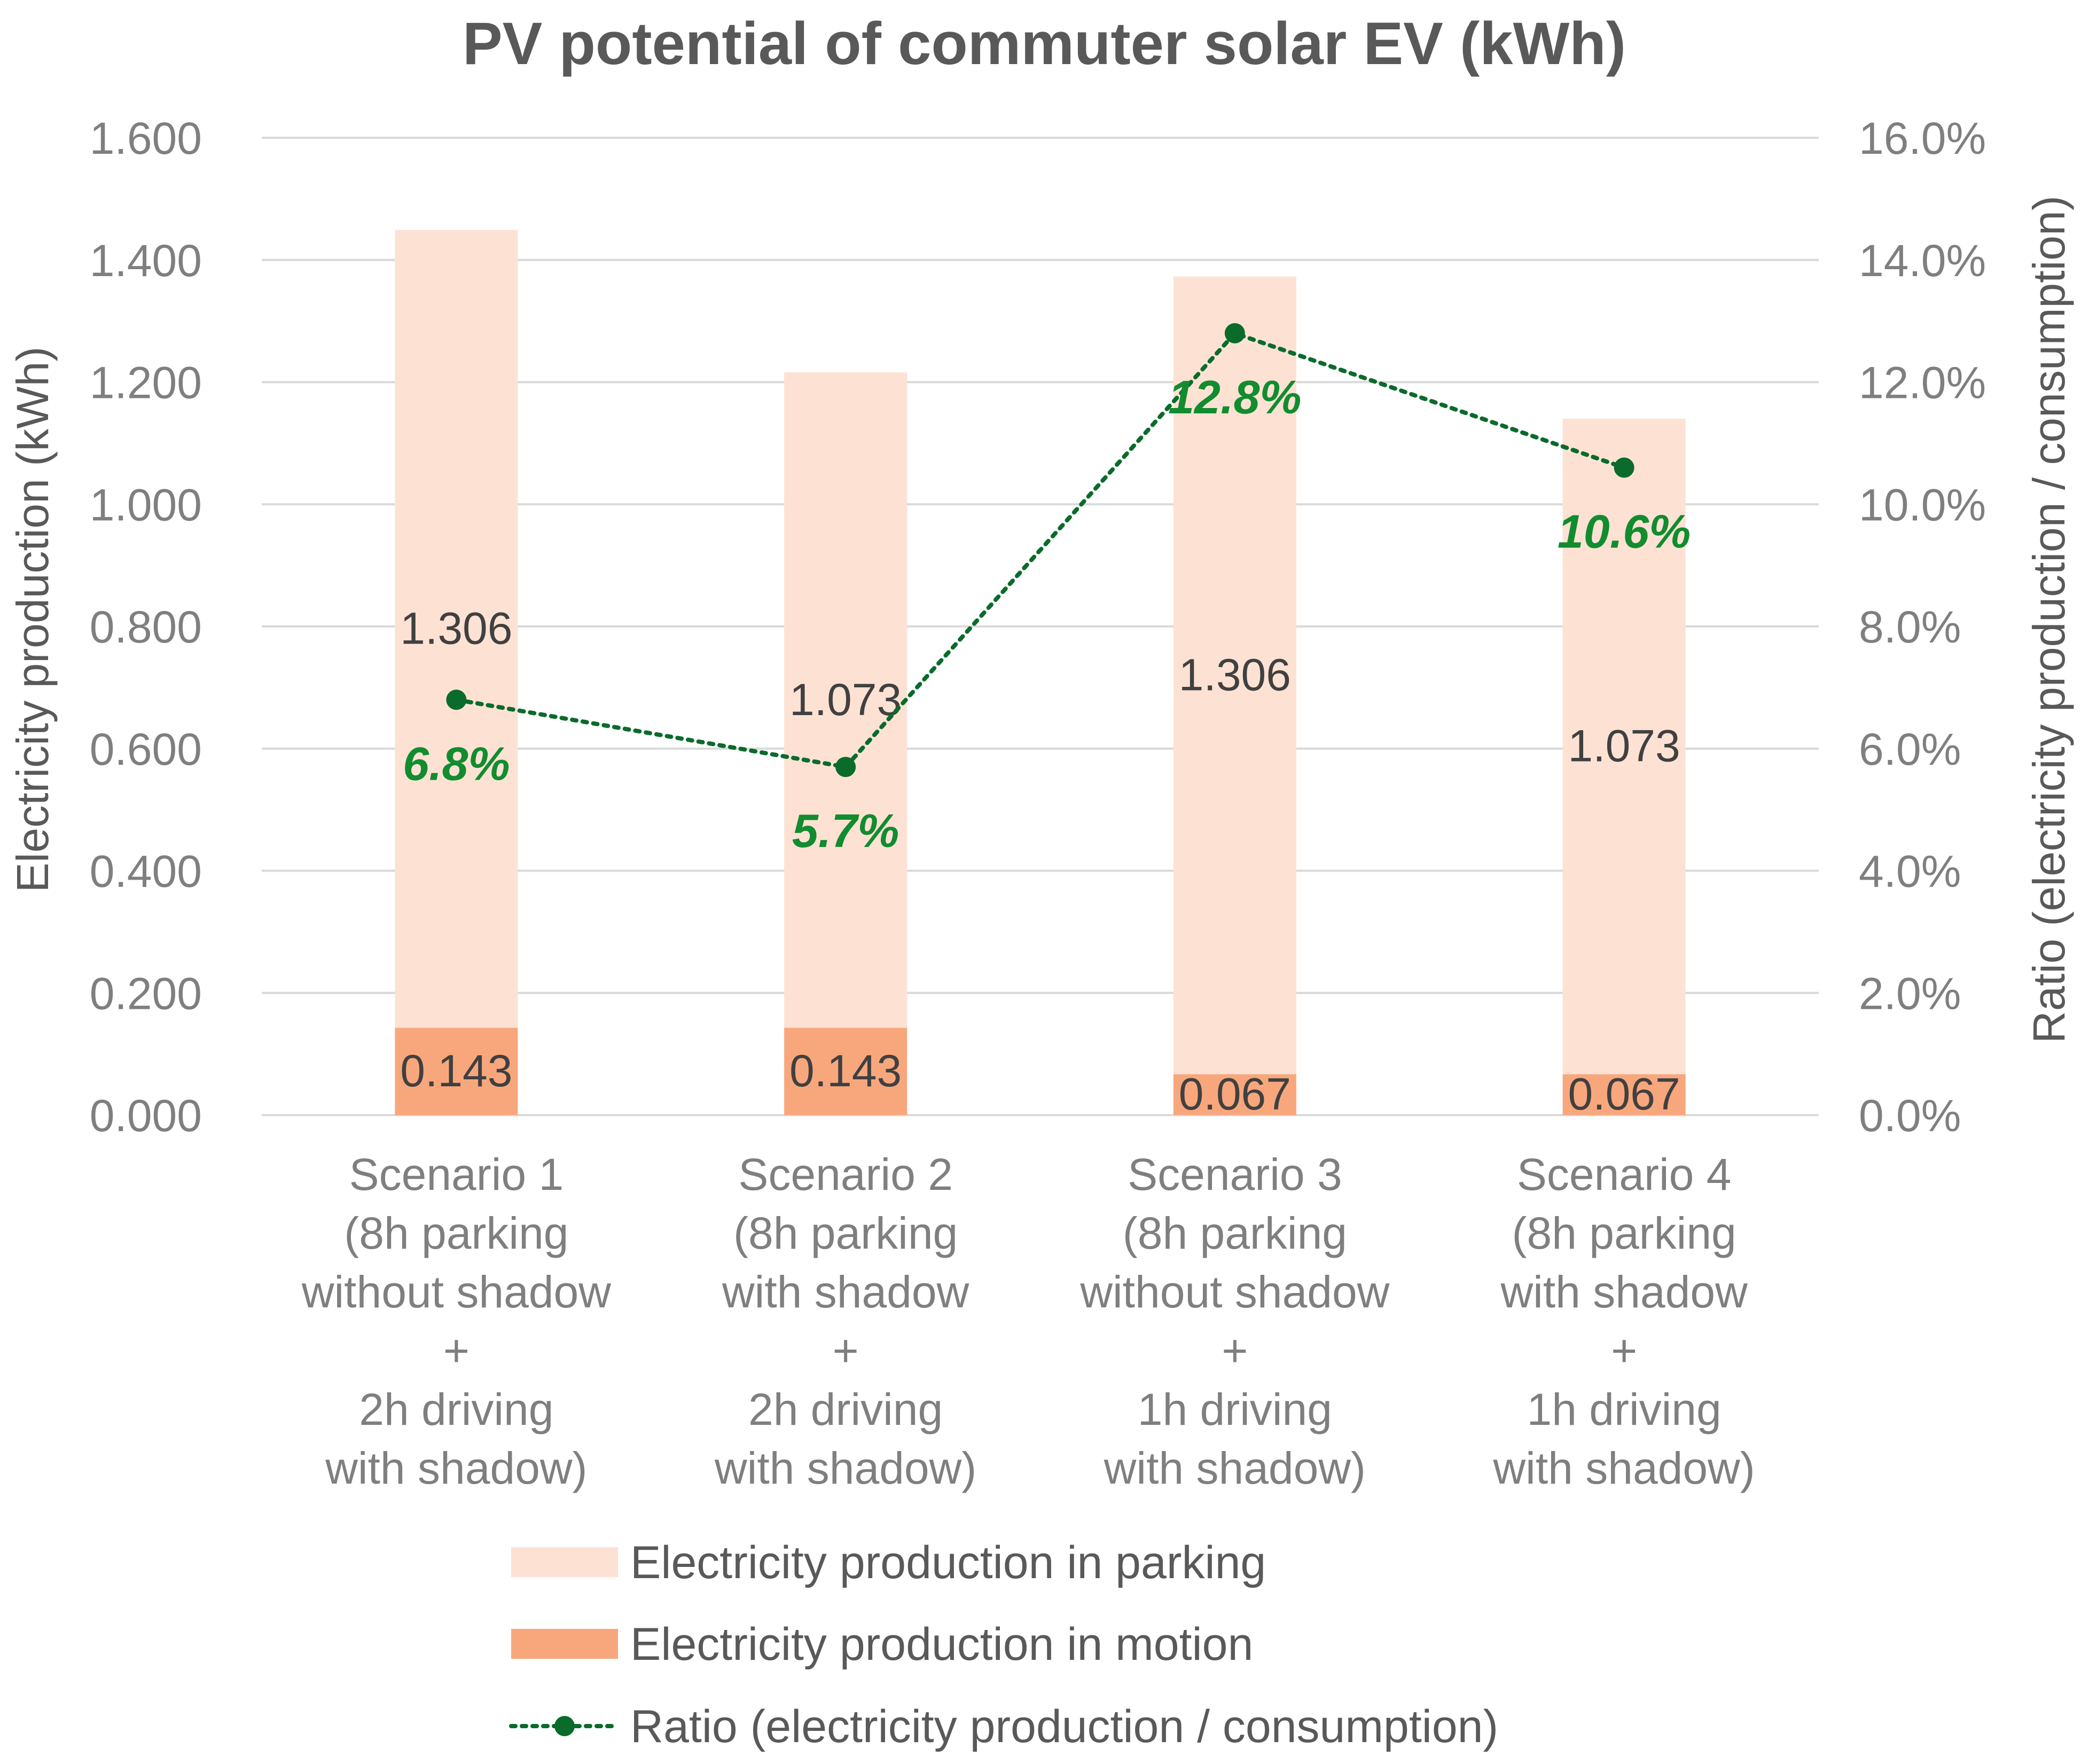 The width and height of the screenshot is (2089, 1764). I want to click on y-tick-label: 1.200, so click(146, 383).